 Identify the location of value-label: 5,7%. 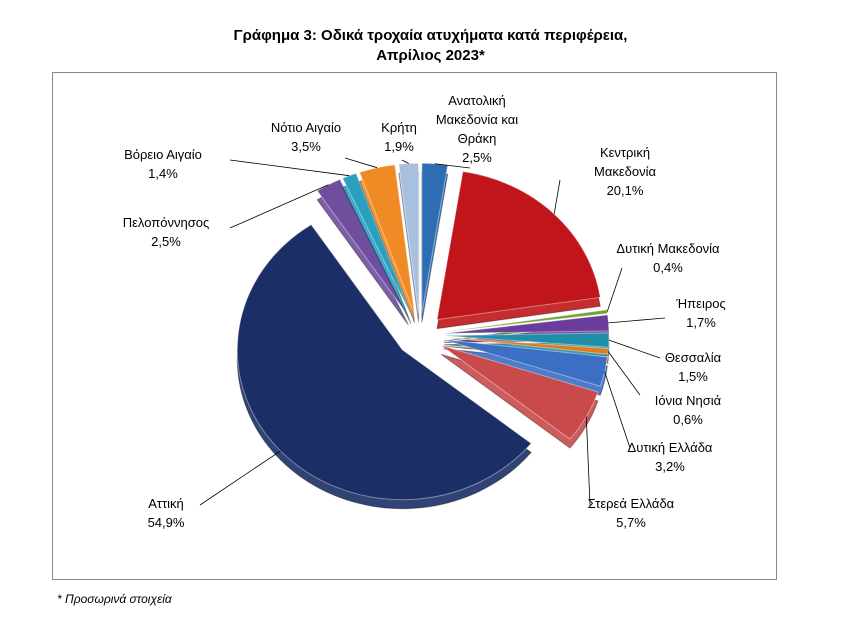
(631, 522).